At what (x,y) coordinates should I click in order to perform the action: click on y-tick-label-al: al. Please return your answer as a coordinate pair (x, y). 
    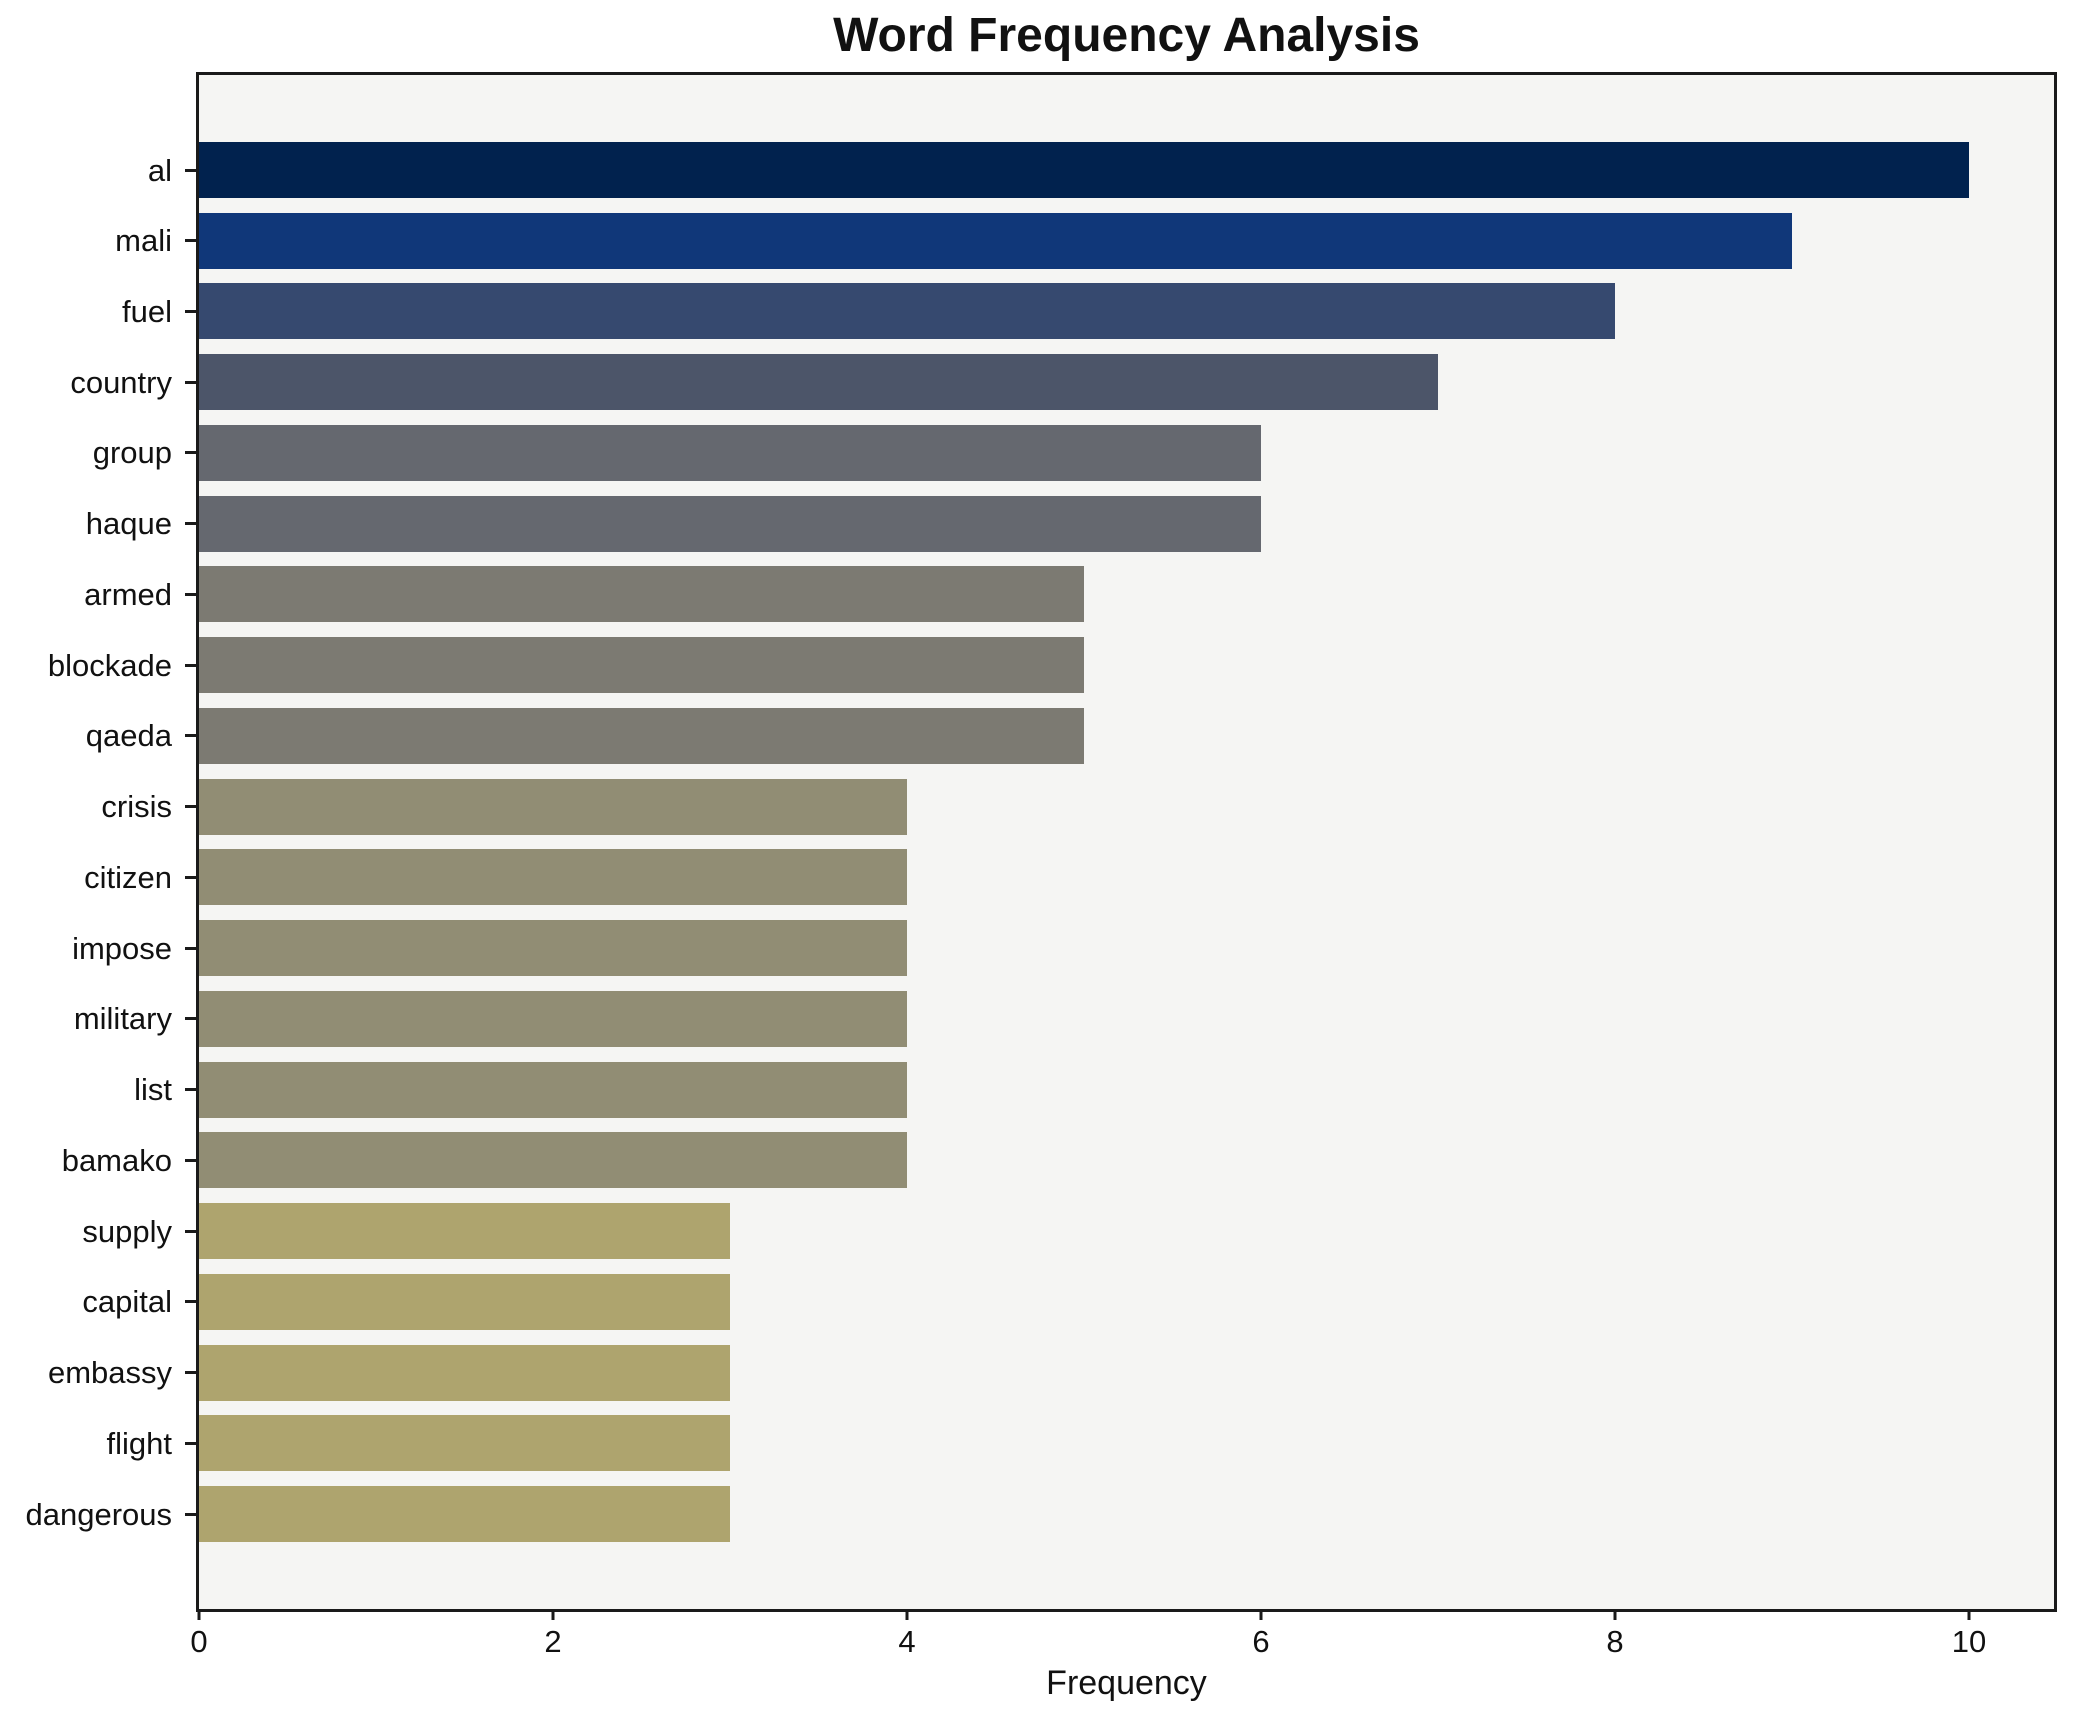
    Looking at the image, I should click on (159, 170).